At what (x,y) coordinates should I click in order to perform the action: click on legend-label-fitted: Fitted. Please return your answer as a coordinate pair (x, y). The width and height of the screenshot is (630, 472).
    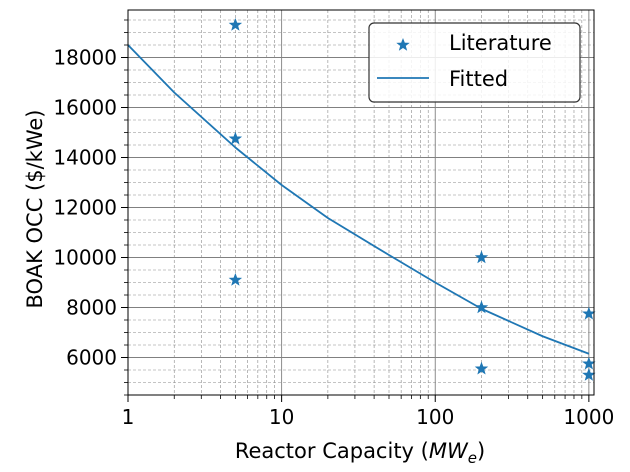
    Looking at the image, I should click on (478, 79).